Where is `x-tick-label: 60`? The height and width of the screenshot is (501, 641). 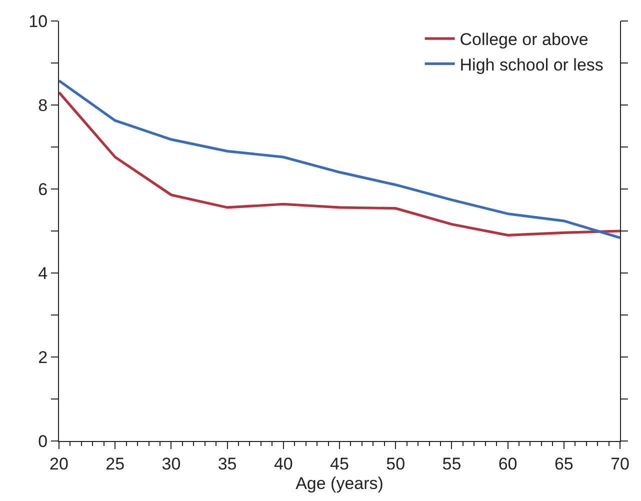
x-tick-label: 60 is located at coordinates (508, 464).